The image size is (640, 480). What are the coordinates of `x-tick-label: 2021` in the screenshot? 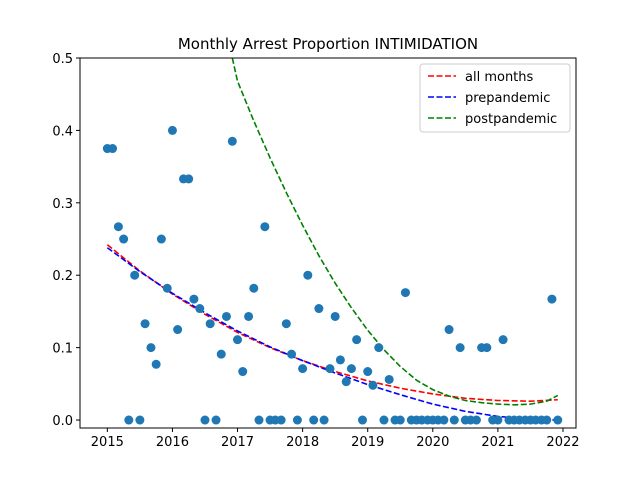 It's located at (497, 442).